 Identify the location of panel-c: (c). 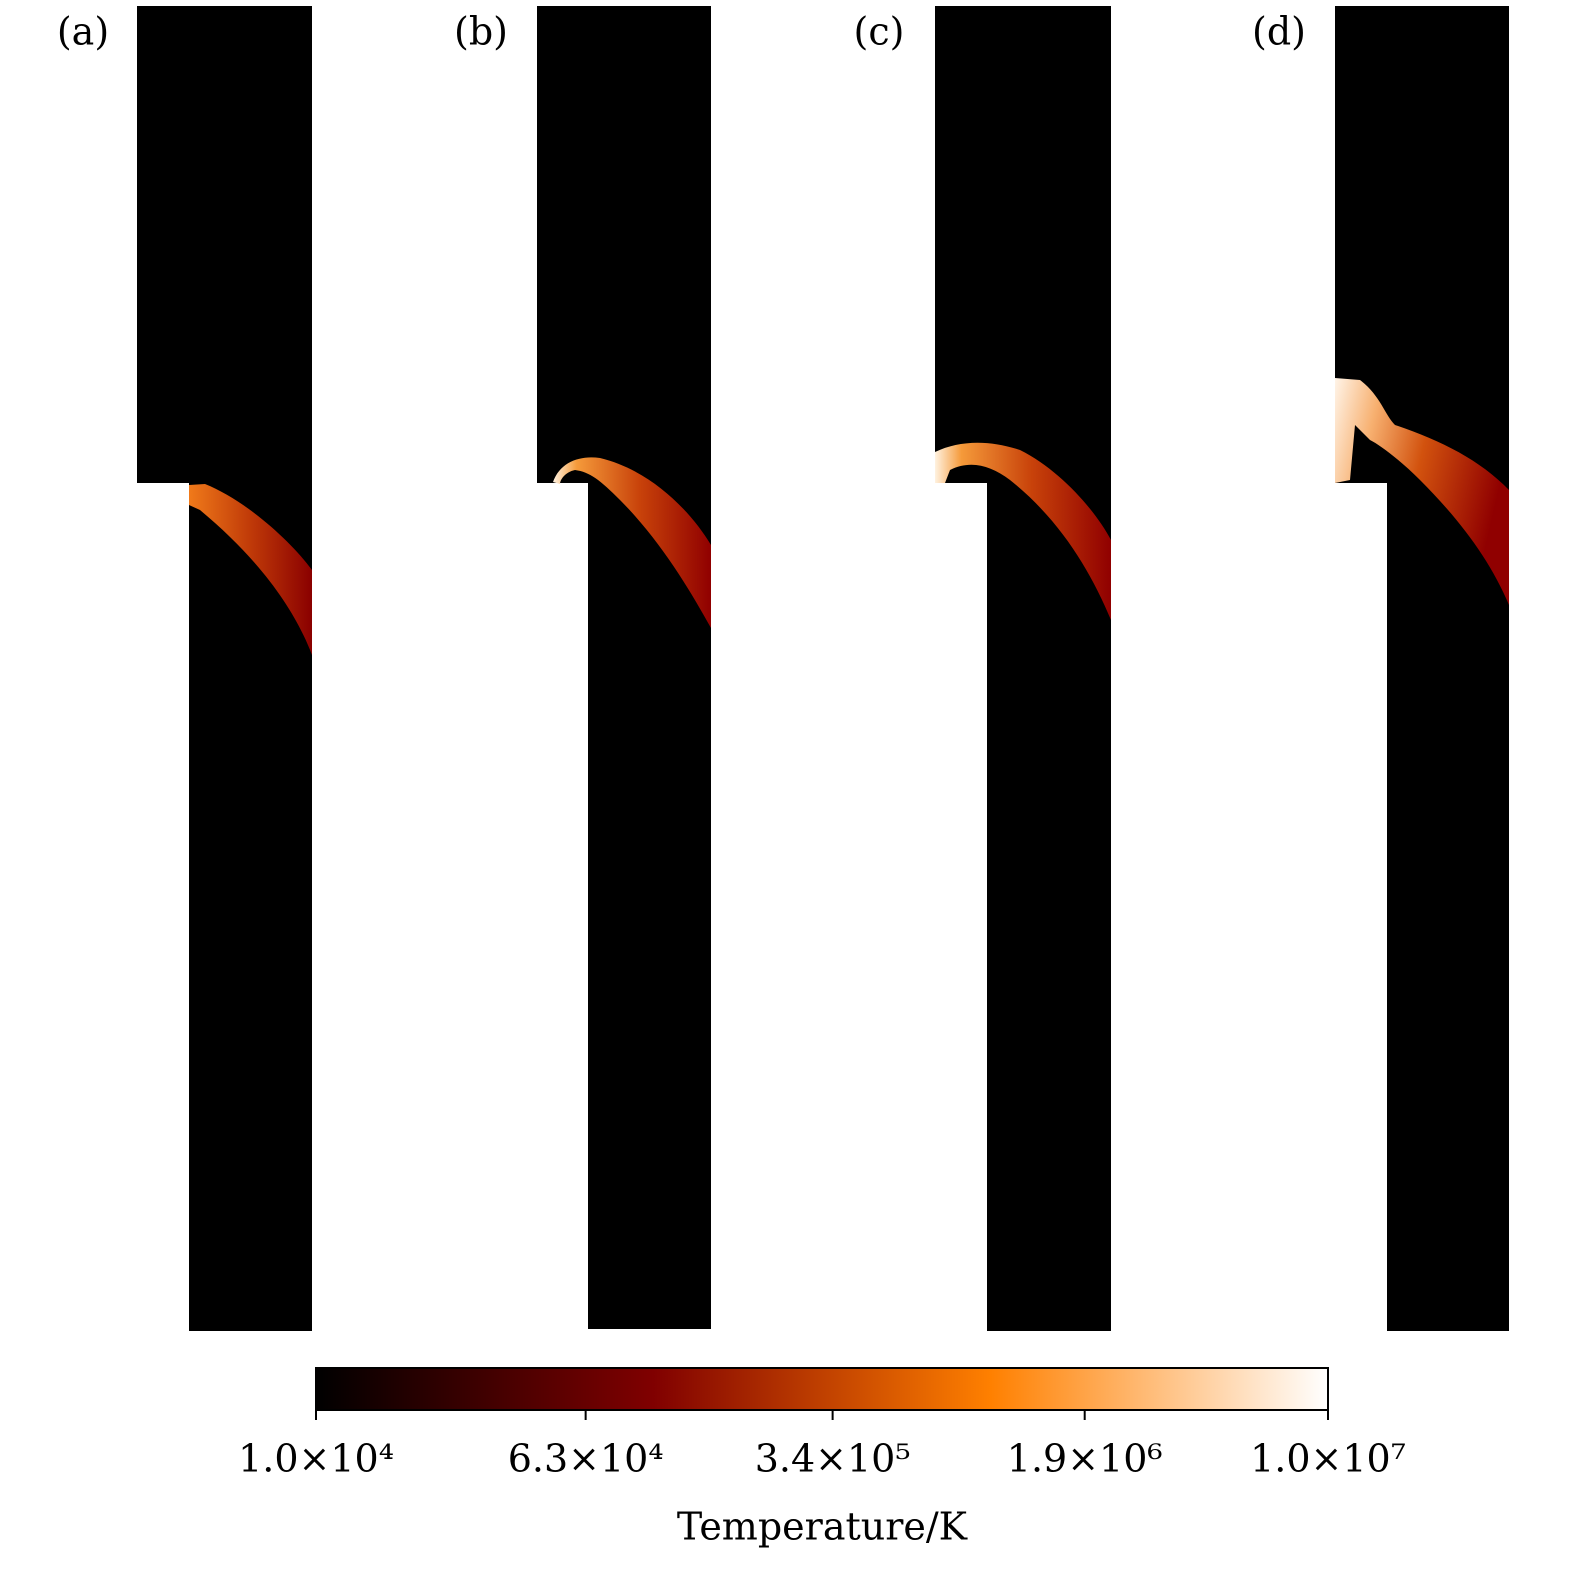
(982, 668).